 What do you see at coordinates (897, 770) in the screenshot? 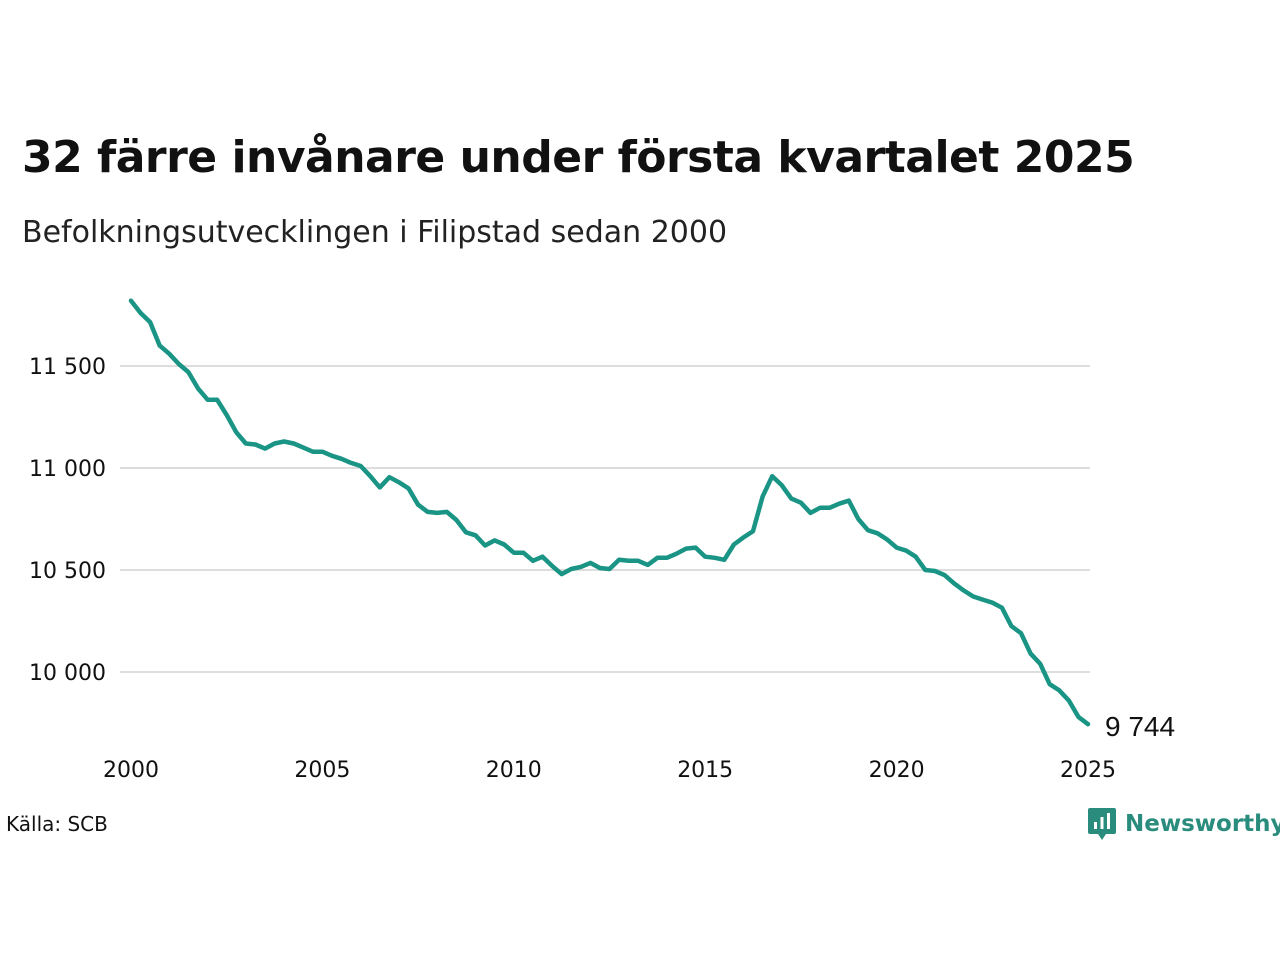
I see `x-tick-label: 2020` at bounding box center [897, 770].